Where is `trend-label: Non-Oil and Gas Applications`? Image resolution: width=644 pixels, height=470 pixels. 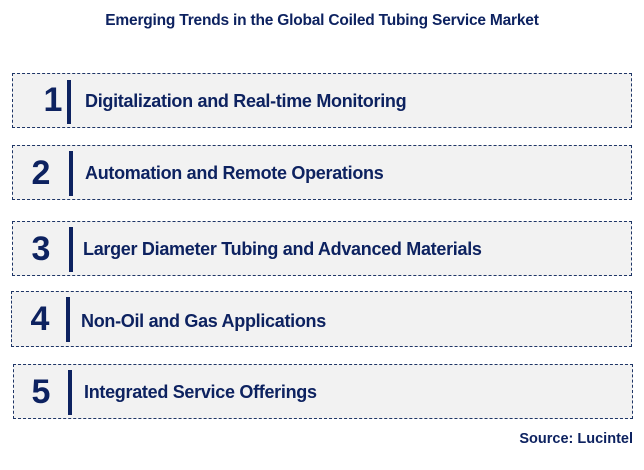
trend-label: Non-Oil and Gas Applications is located at coordinates (203, 321).